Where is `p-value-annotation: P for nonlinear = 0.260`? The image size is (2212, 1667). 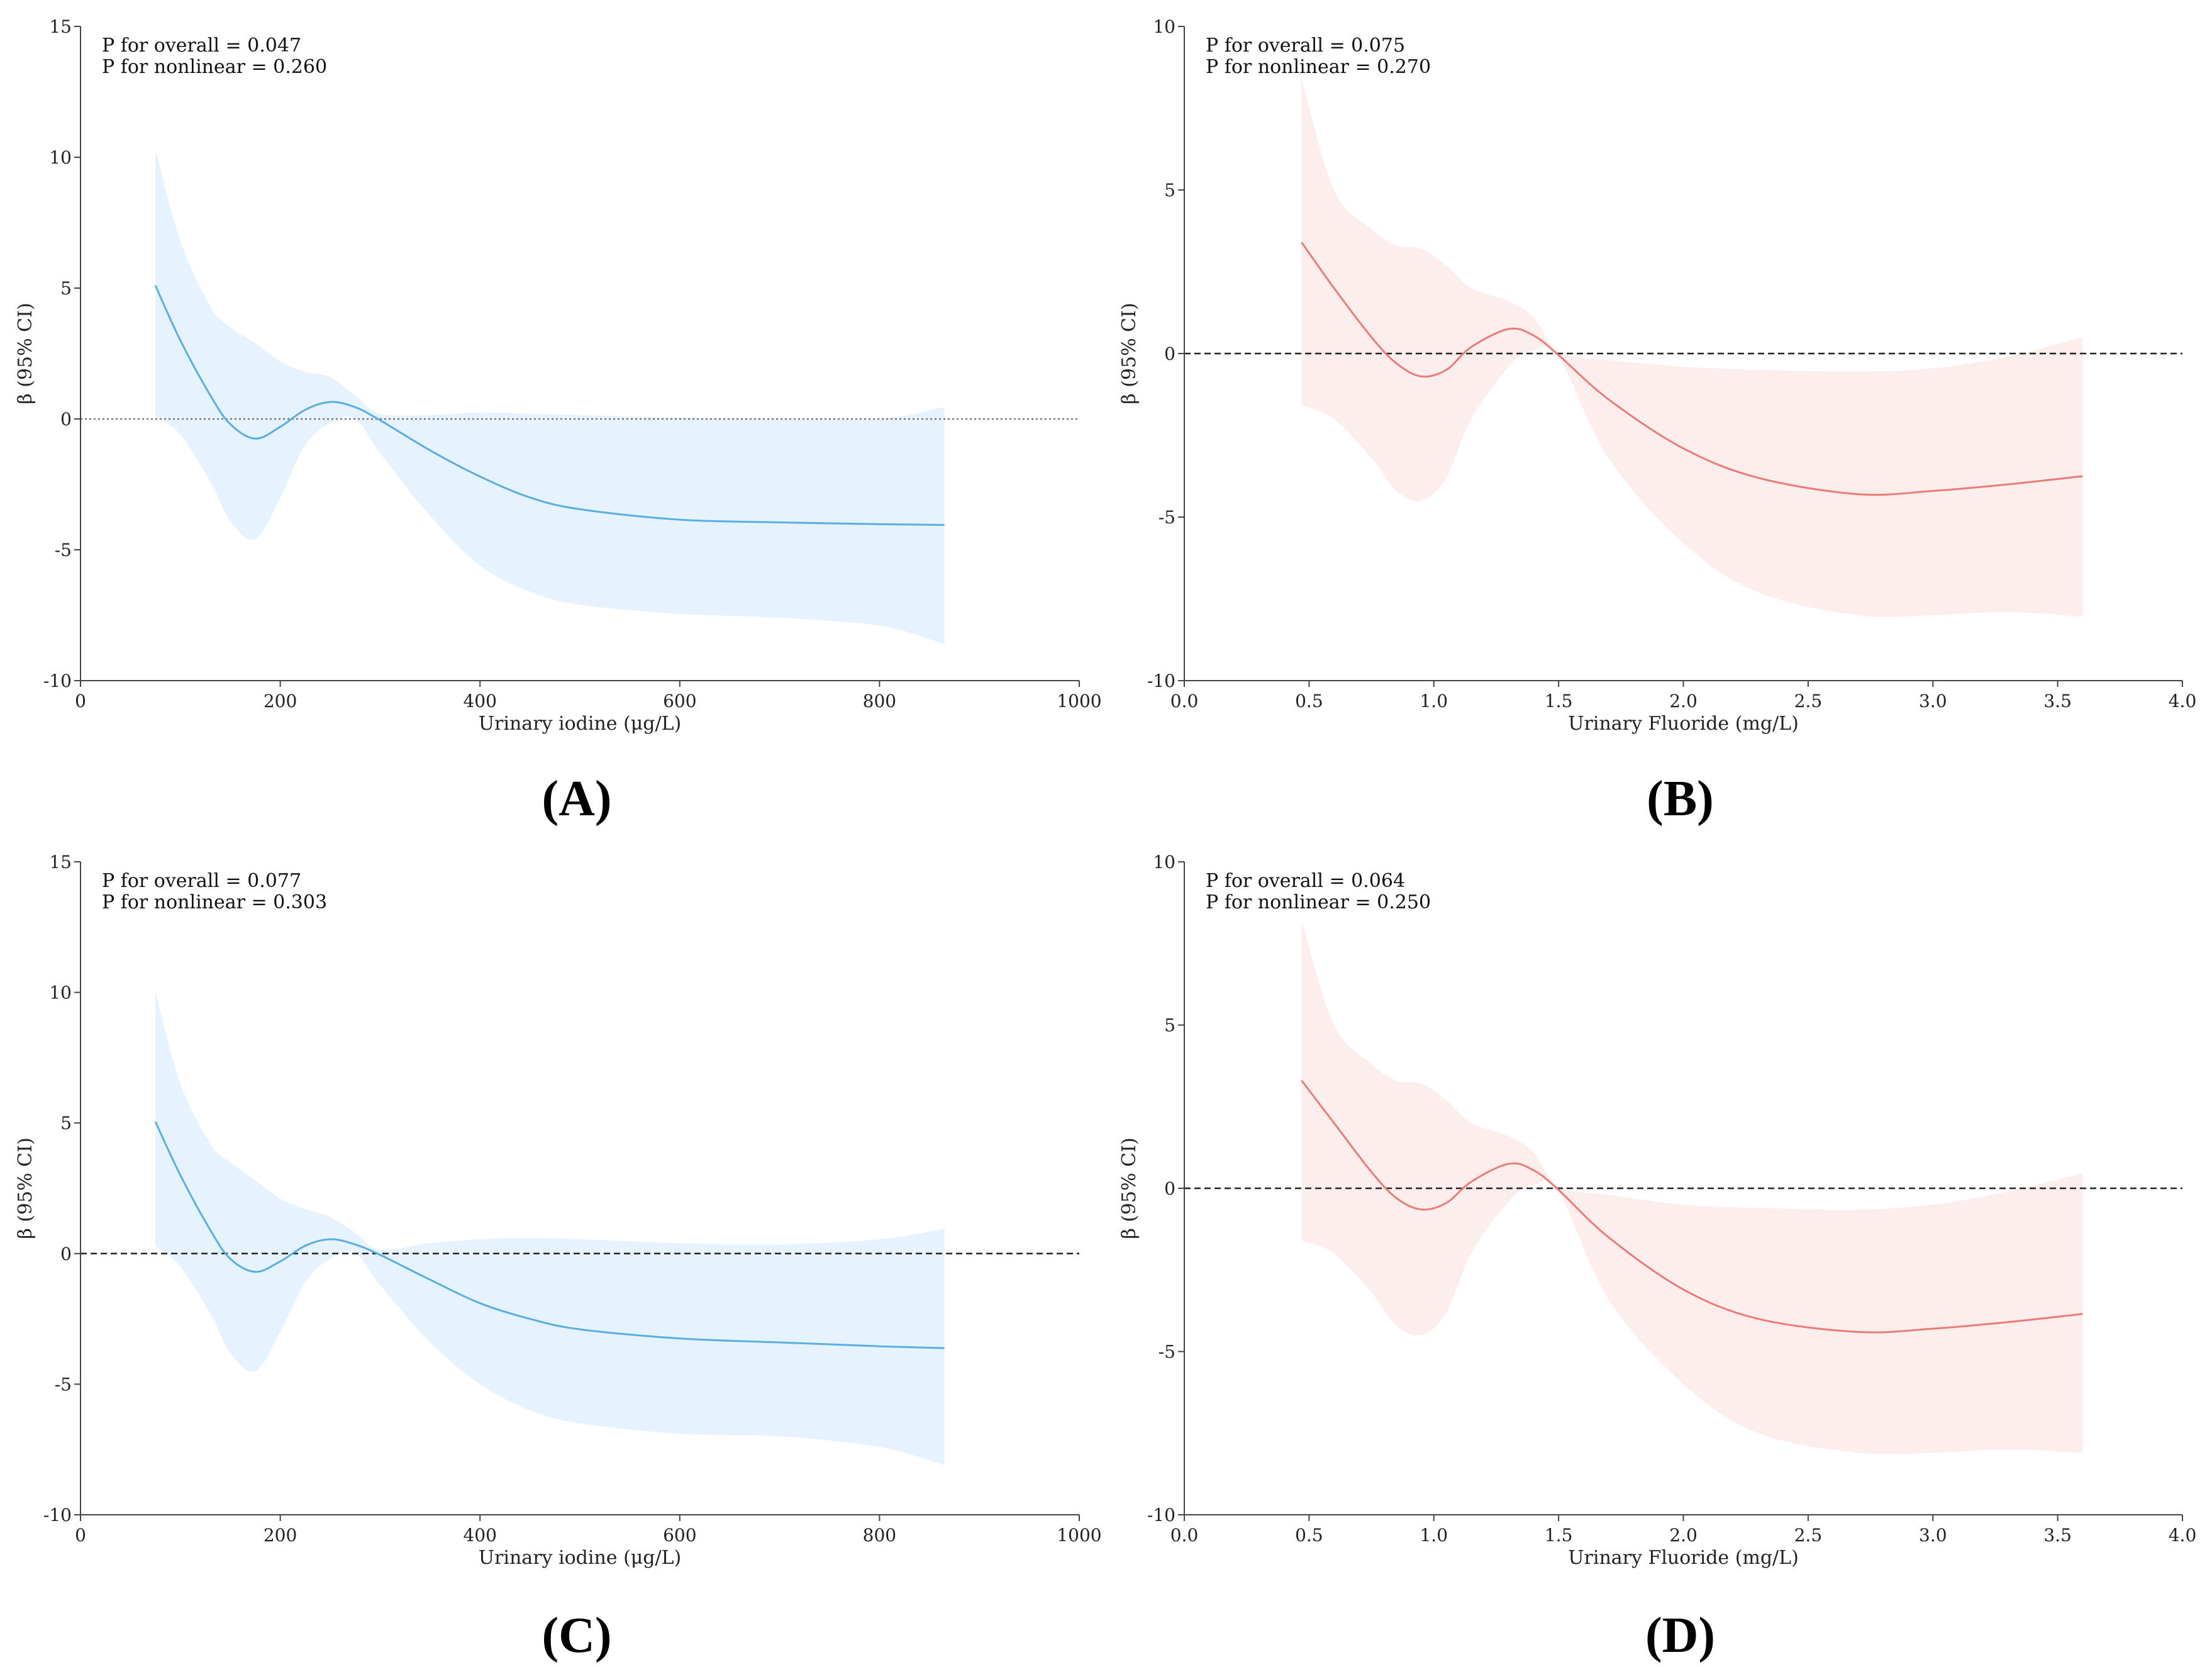 p-value-annotation: P for nonlinear = 0.260 is located at coordinates (215, 67).